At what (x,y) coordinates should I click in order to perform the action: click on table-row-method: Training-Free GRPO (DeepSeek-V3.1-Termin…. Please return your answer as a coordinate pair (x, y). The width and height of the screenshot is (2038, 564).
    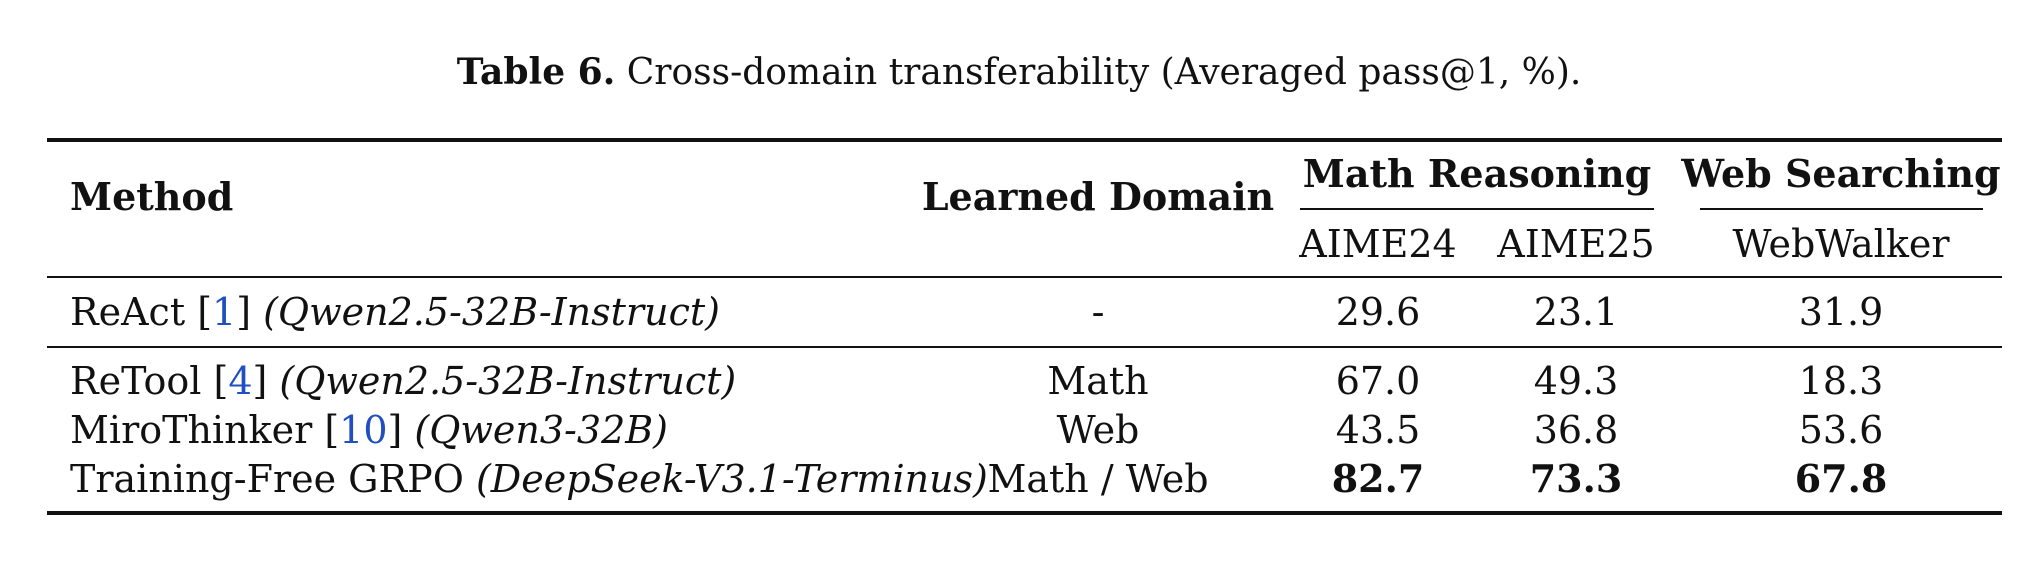
    Looking at the image, I should click on (529, 479).